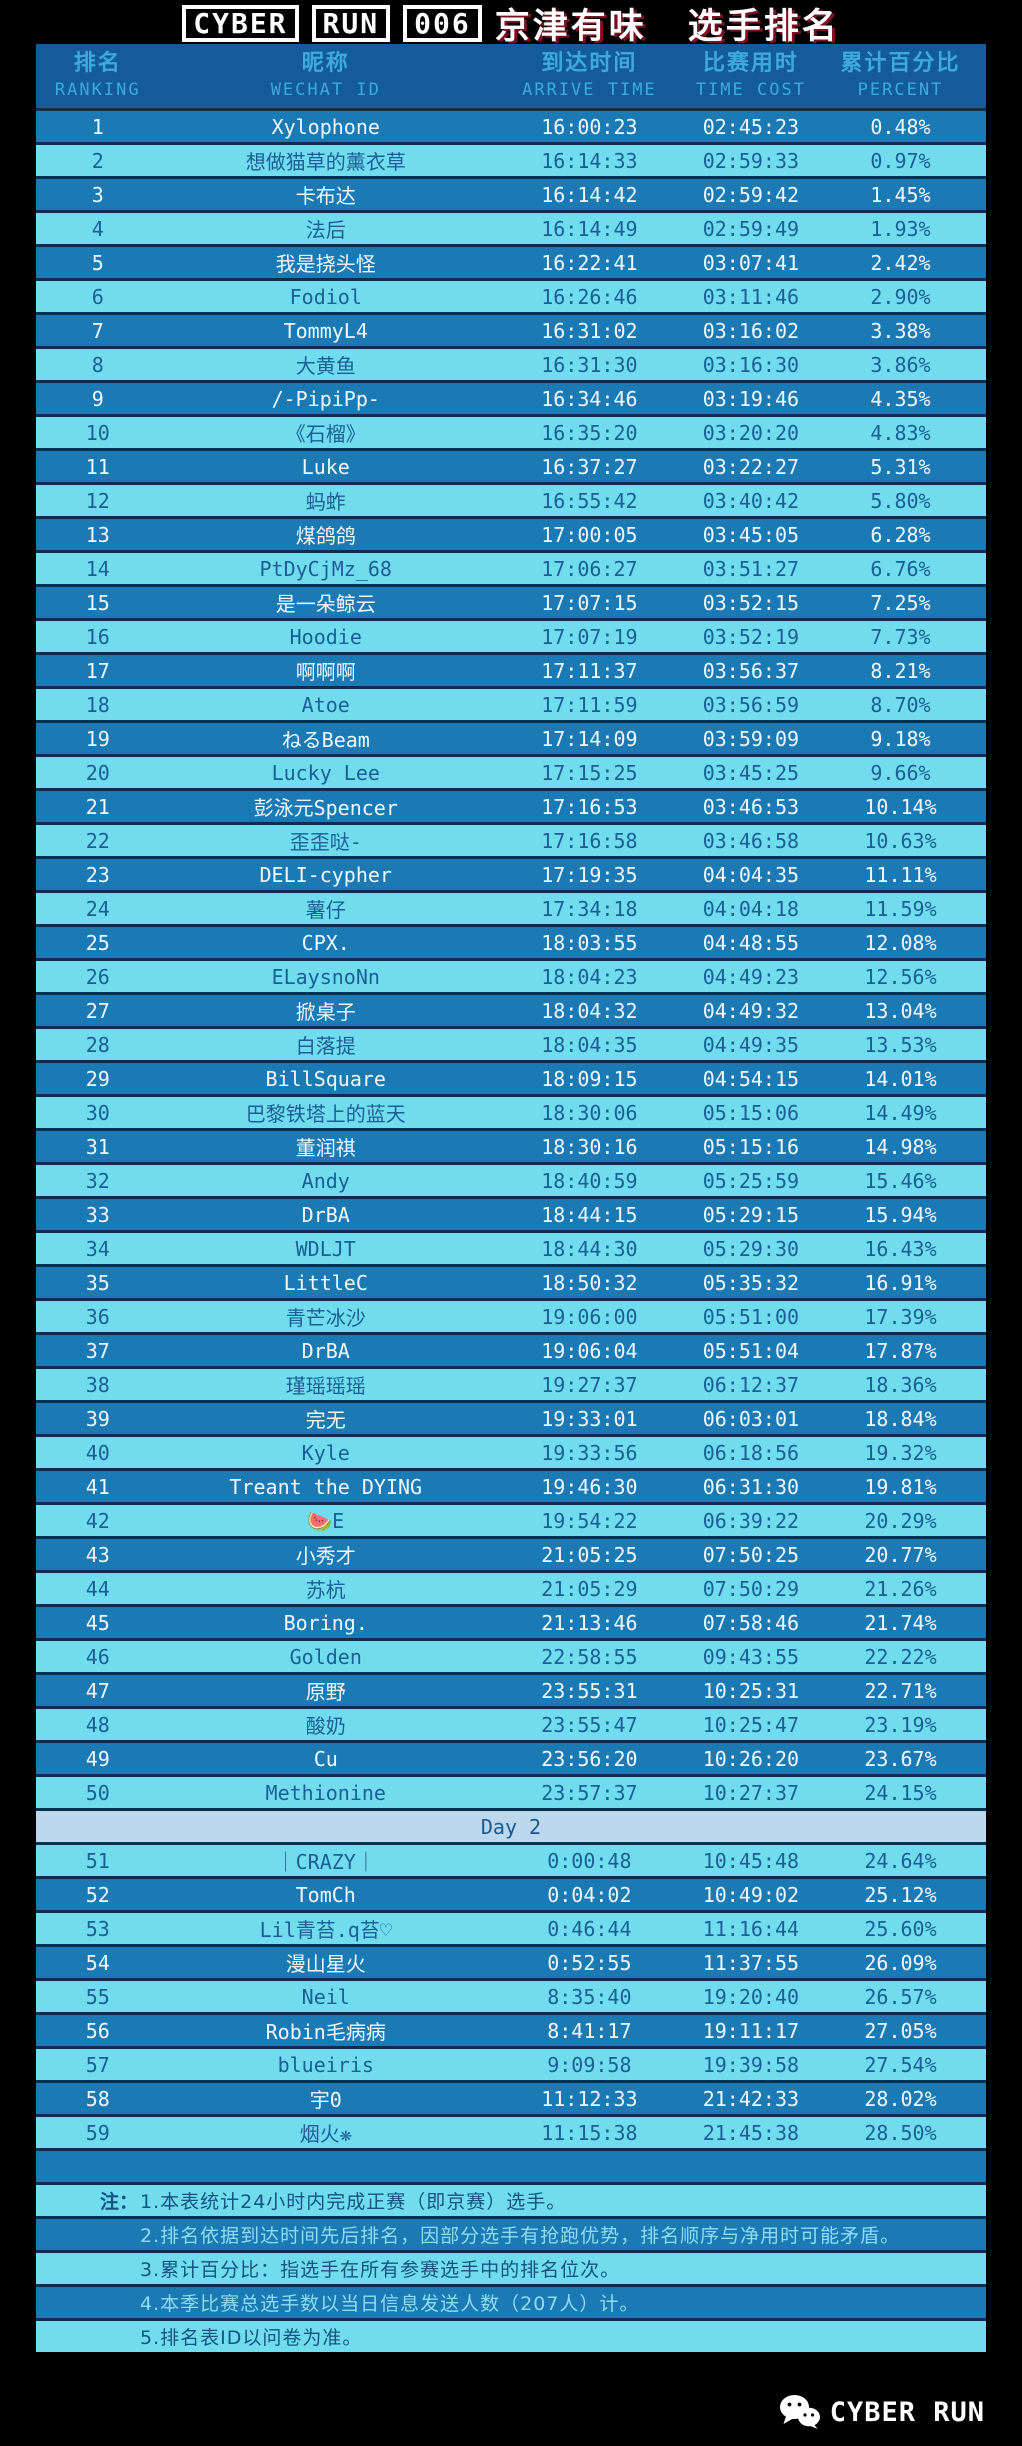 The width and height of the screenshot is (1022, 2446). Describe the element at coordinates (325, 672) in the screenshot. I see `name-cell: 啊啊啊` at that location.